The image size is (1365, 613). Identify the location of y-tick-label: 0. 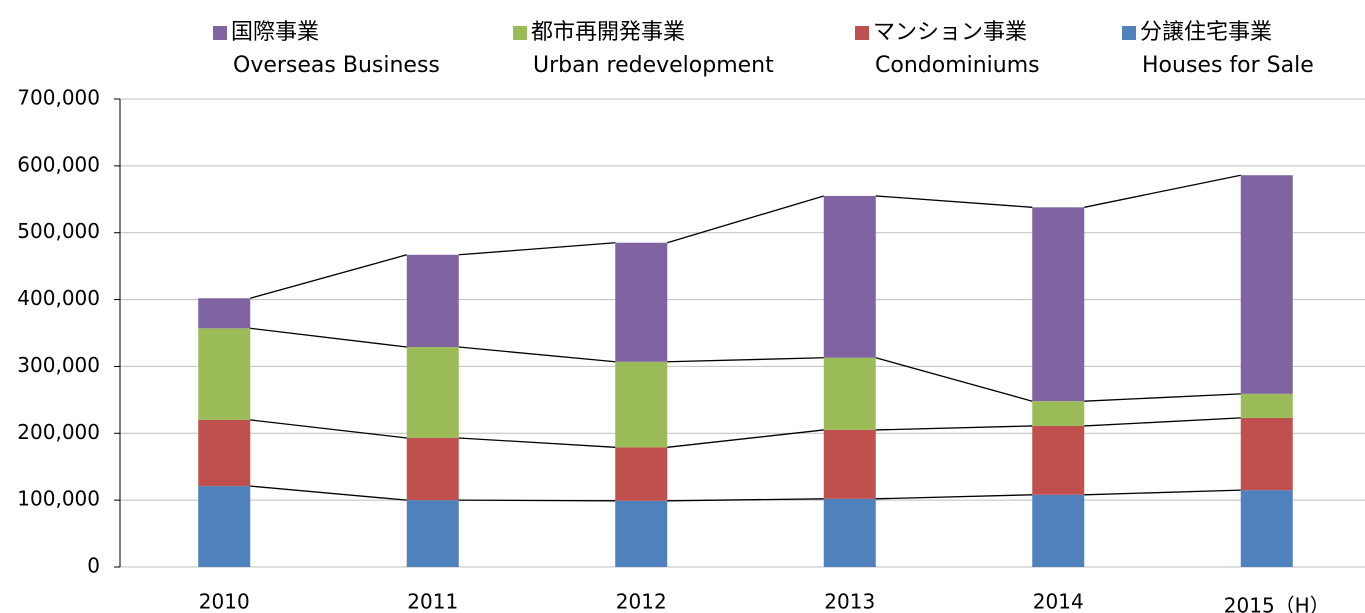
(93, 566).